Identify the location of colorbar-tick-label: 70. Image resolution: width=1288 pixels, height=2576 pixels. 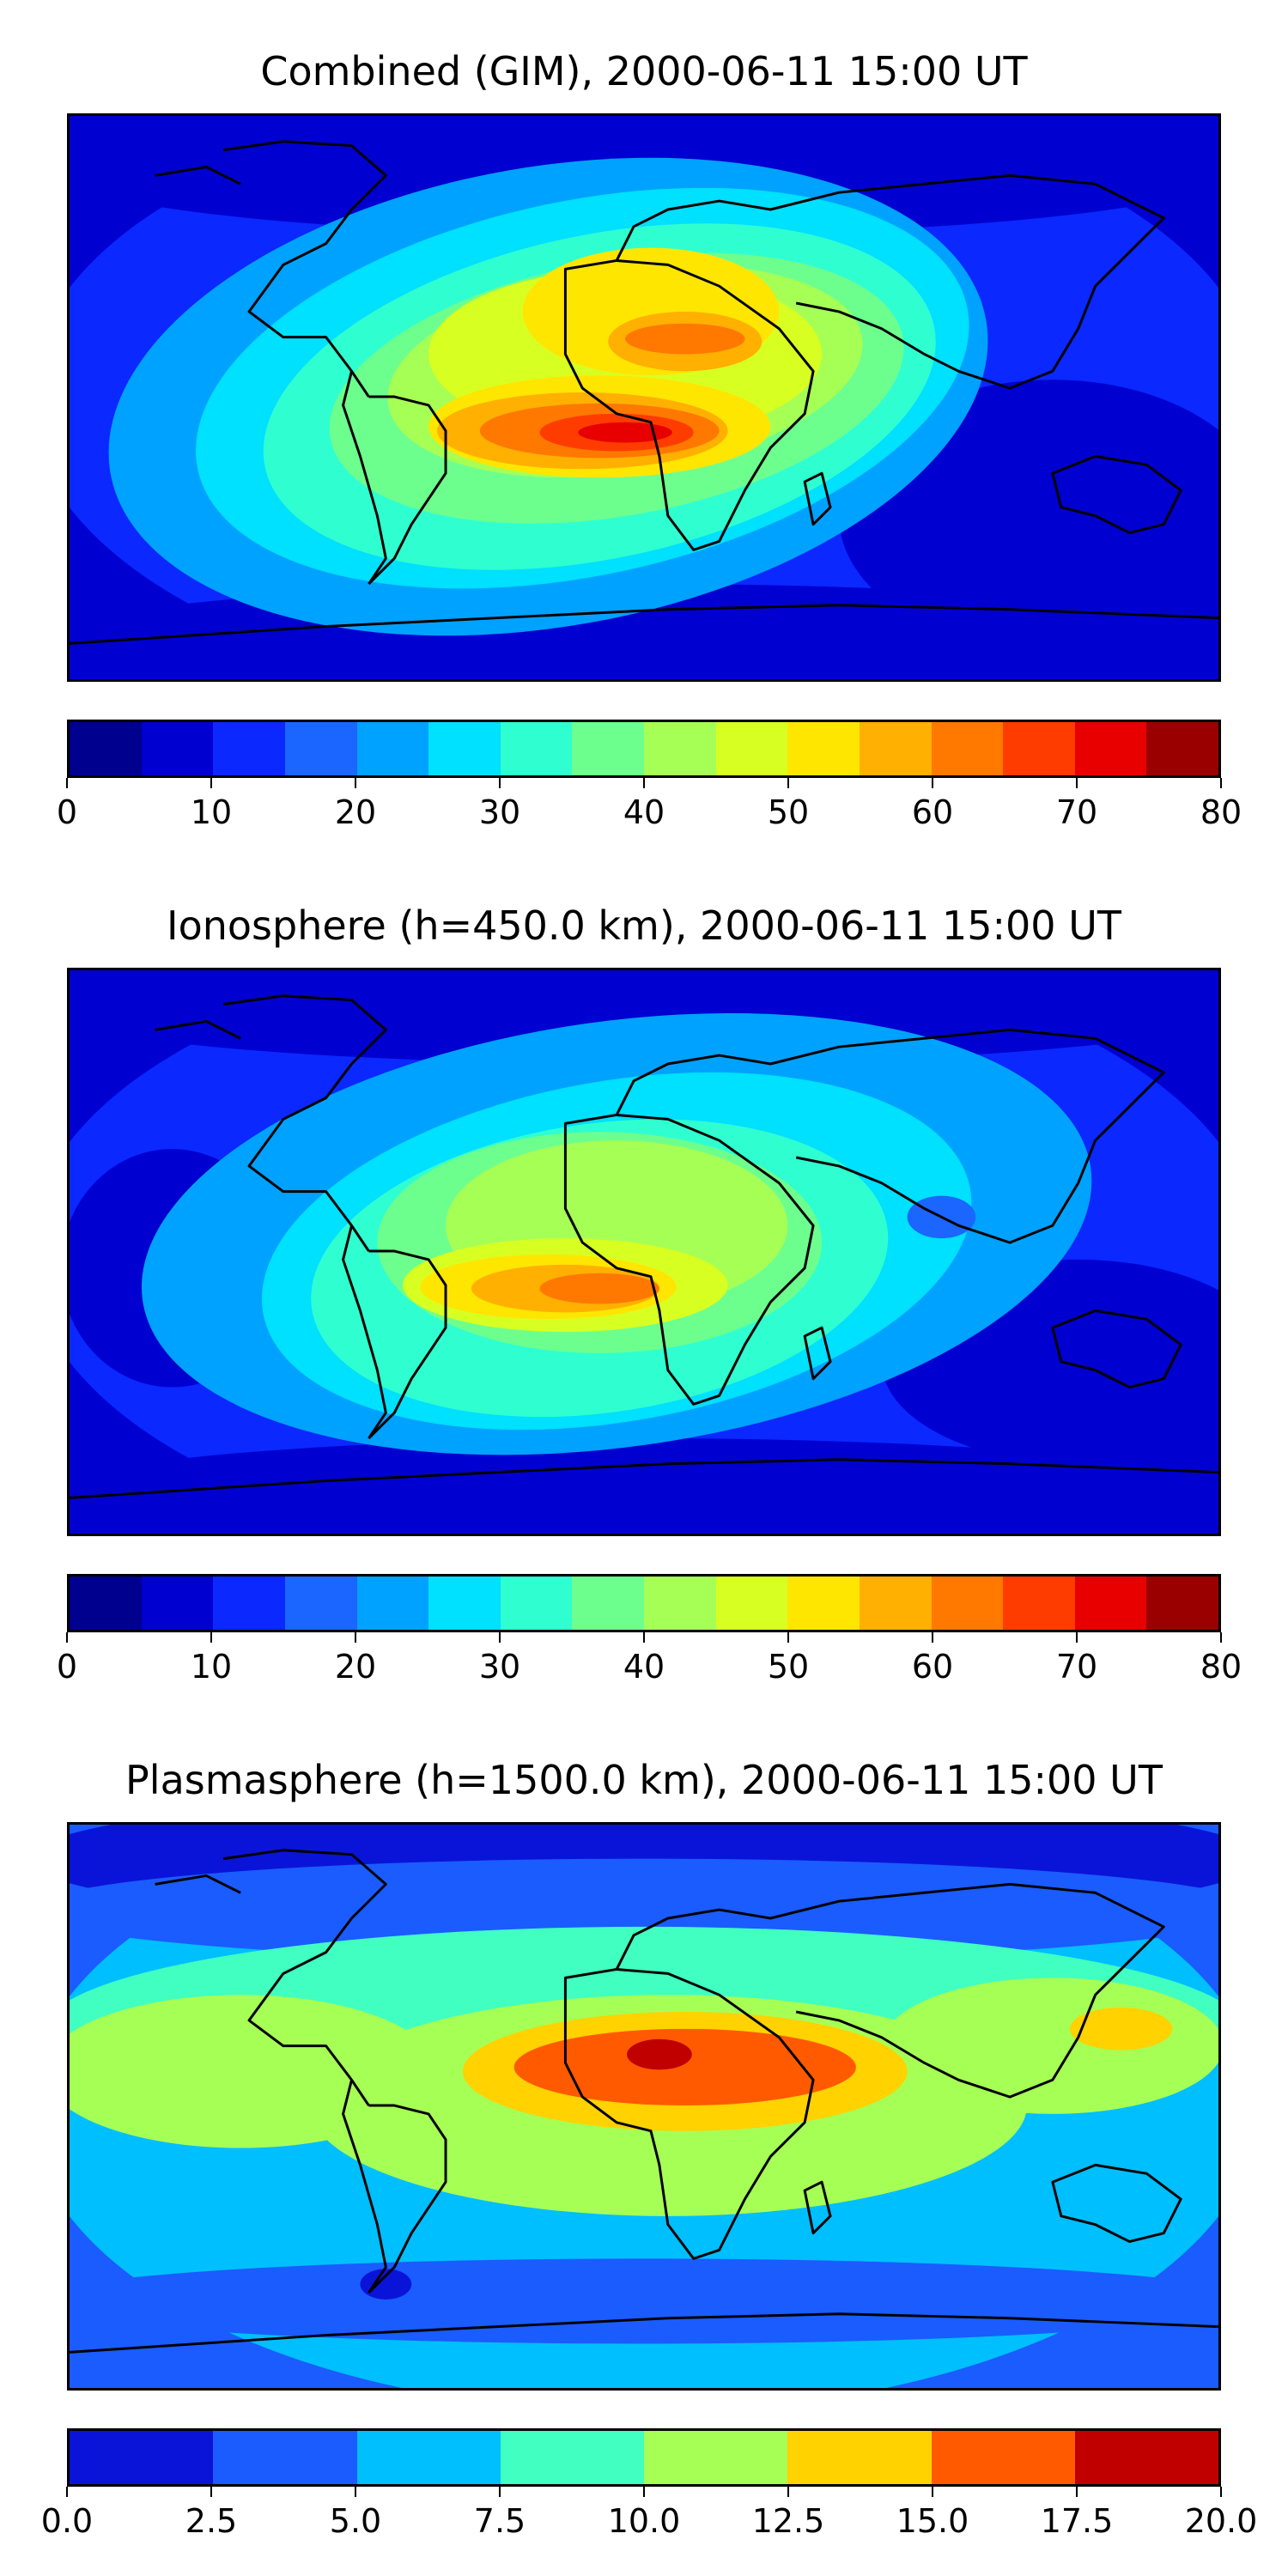
(1076, 1667).